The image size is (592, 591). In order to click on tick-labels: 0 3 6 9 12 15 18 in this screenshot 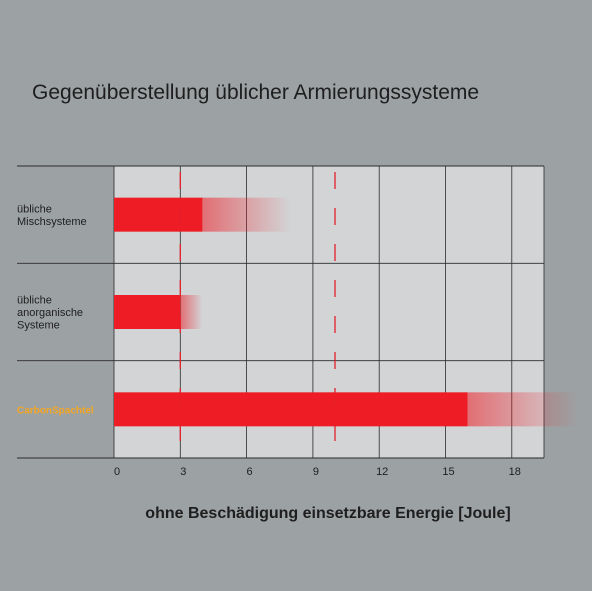, I will do `click(317, 472)`.